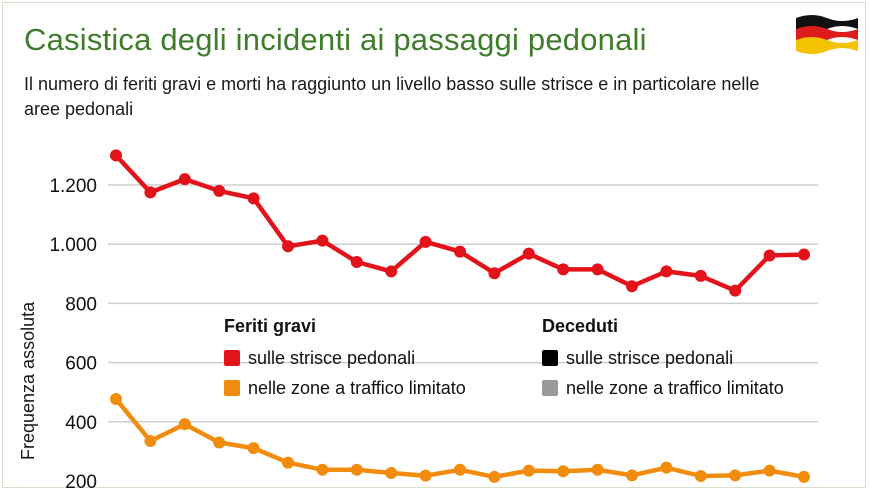 The height and width of the screenshot is (490, 870). I want to click on y-tick-label: 800, so click(81, 304).